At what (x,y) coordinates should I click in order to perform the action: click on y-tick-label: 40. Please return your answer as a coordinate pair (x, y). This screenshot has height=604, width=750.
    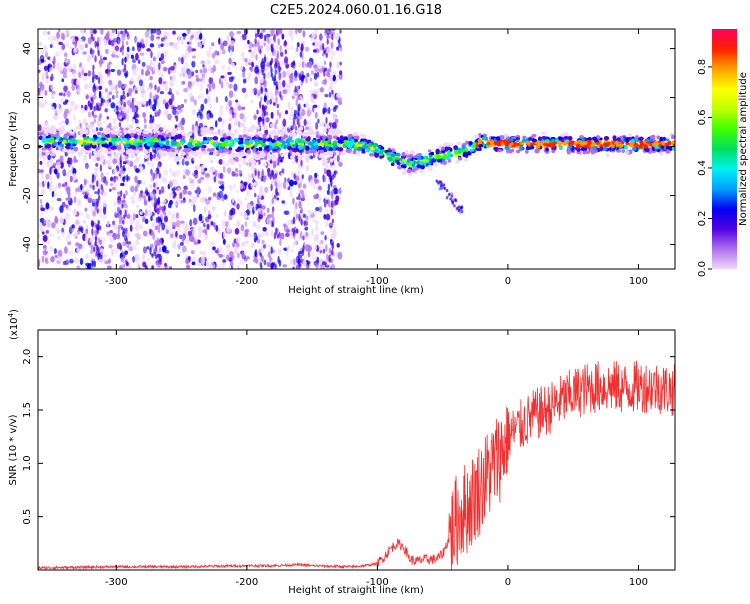
    Looking at the image, I should click on (27, 48).